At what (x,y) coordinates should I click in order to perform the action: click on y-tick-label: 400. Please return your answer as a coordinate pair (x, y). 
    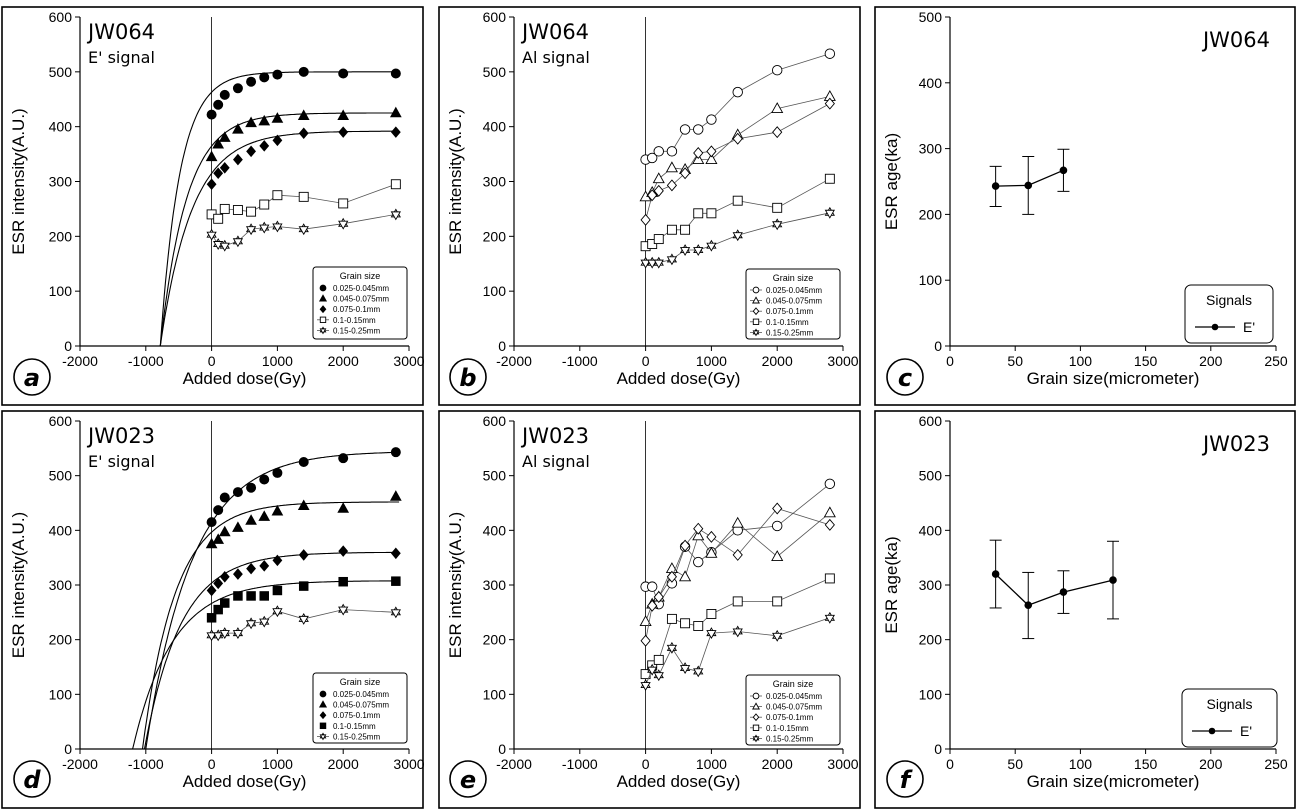
    Looking at the image, I should click on (61, 127).